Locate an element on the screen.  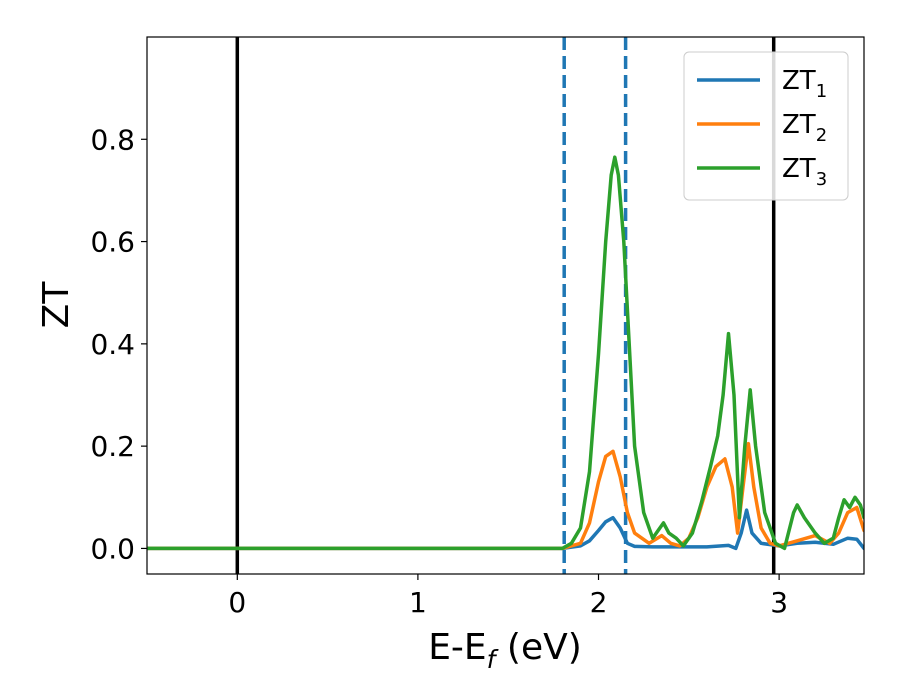
x-axis: 0 1 2 3 is located at coordinates (508, 596).